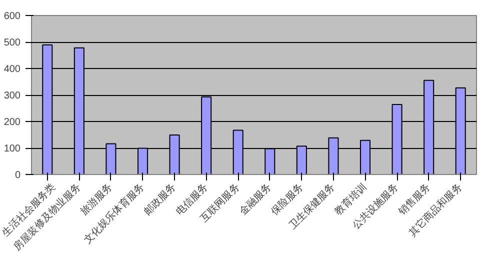 The width and height of the screenshot is (500, 263). What do you see at coordinates (12, 96) in the screenshot?
I see `y-tick-label: 300` at bounding box center [12, 96].